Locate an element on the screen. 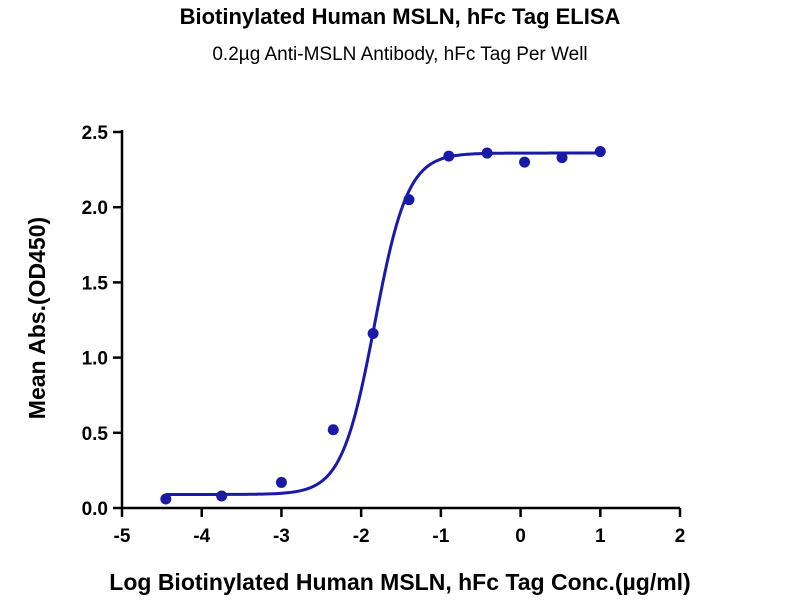  x-tick-label: -1 is located at coordinates (440, 536).